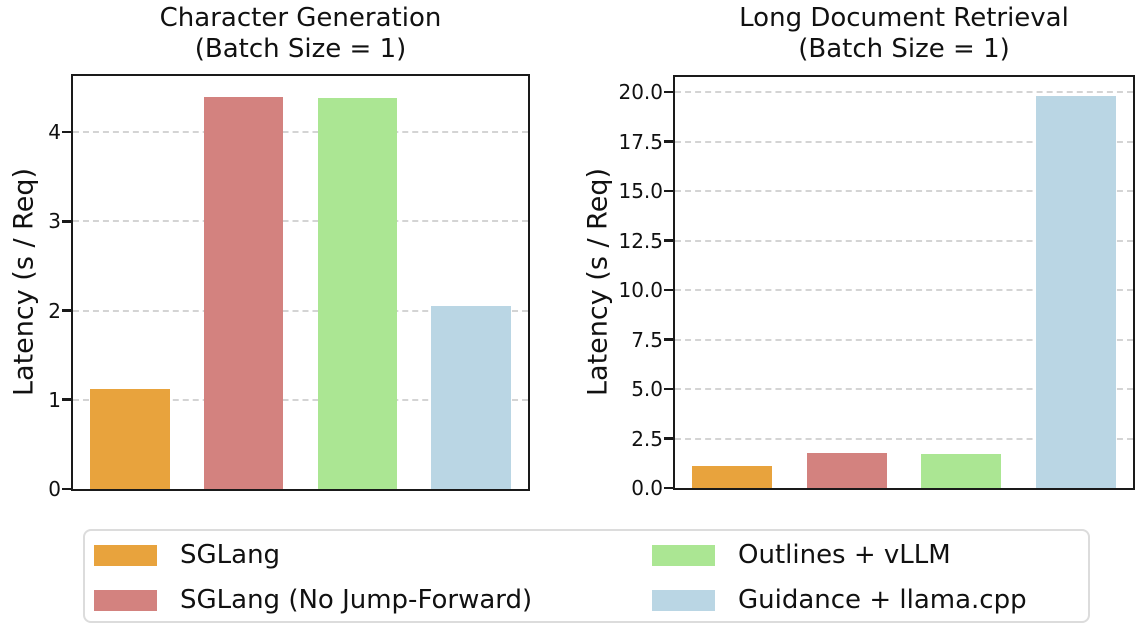  What do you see at coordinates (904, 18) in the screenshot?
I see `chart-title-line1: Long Document Retrieval` at bounding box center [904, 18].